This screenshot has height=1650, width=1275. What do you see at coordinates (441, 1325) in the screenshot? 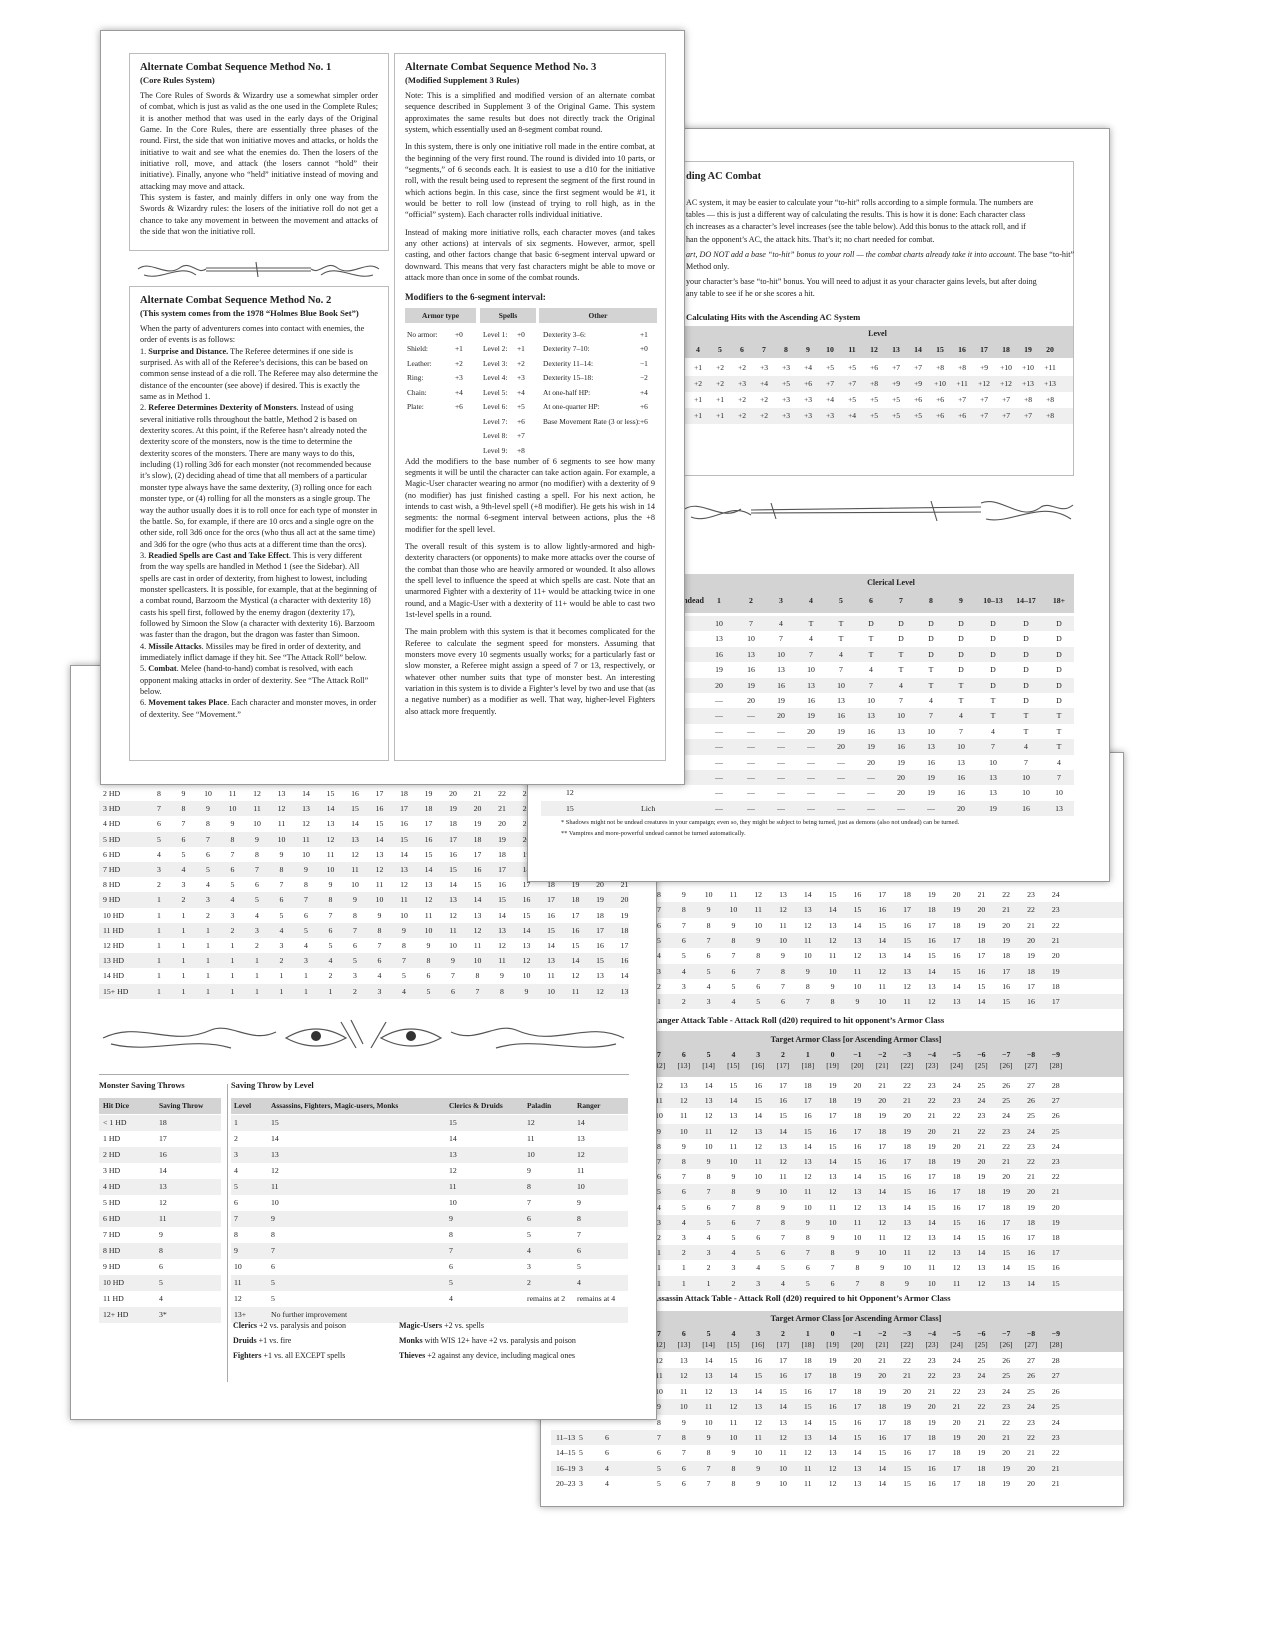
I see `bonus-magic-users: Magic-Users +2 vs. spells` at bounding box center [441, 1325].